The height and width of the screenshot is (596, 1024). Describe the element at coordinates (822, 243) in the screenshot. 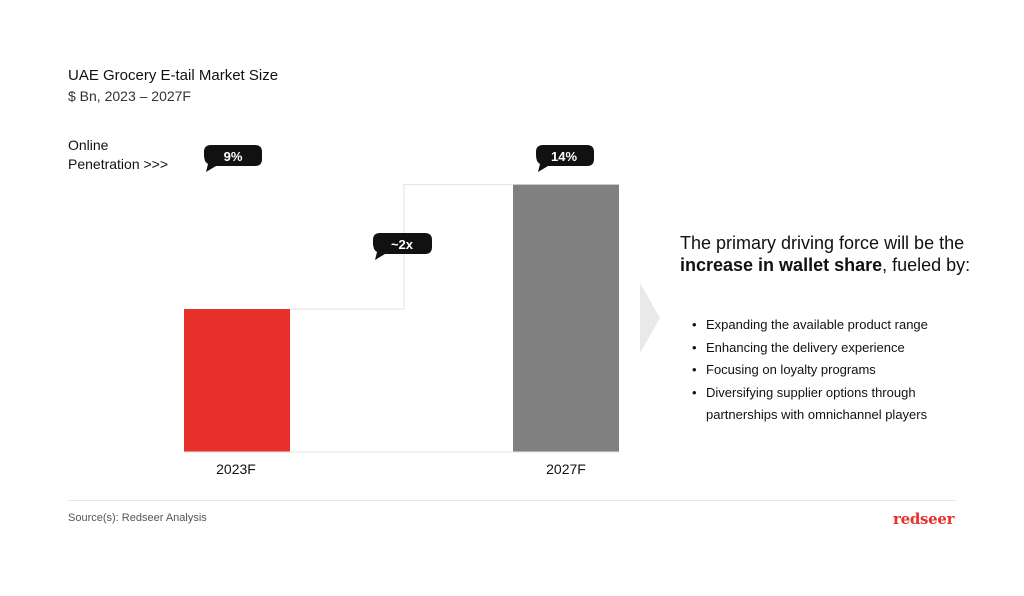

I see `key-message-part1: The primary driving force will be the` at that location.